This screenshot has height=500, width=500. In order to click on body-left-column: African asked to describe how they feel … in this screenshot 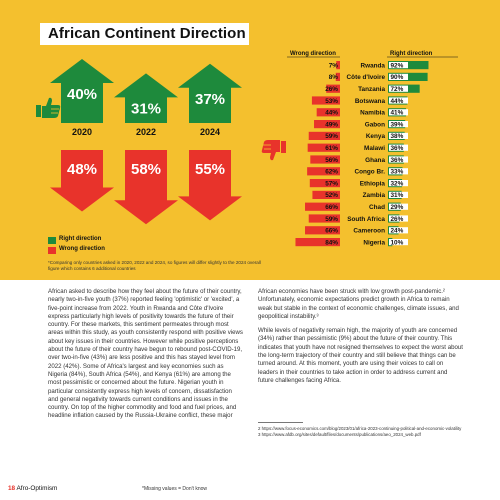, I will do `click(145, 357)`.